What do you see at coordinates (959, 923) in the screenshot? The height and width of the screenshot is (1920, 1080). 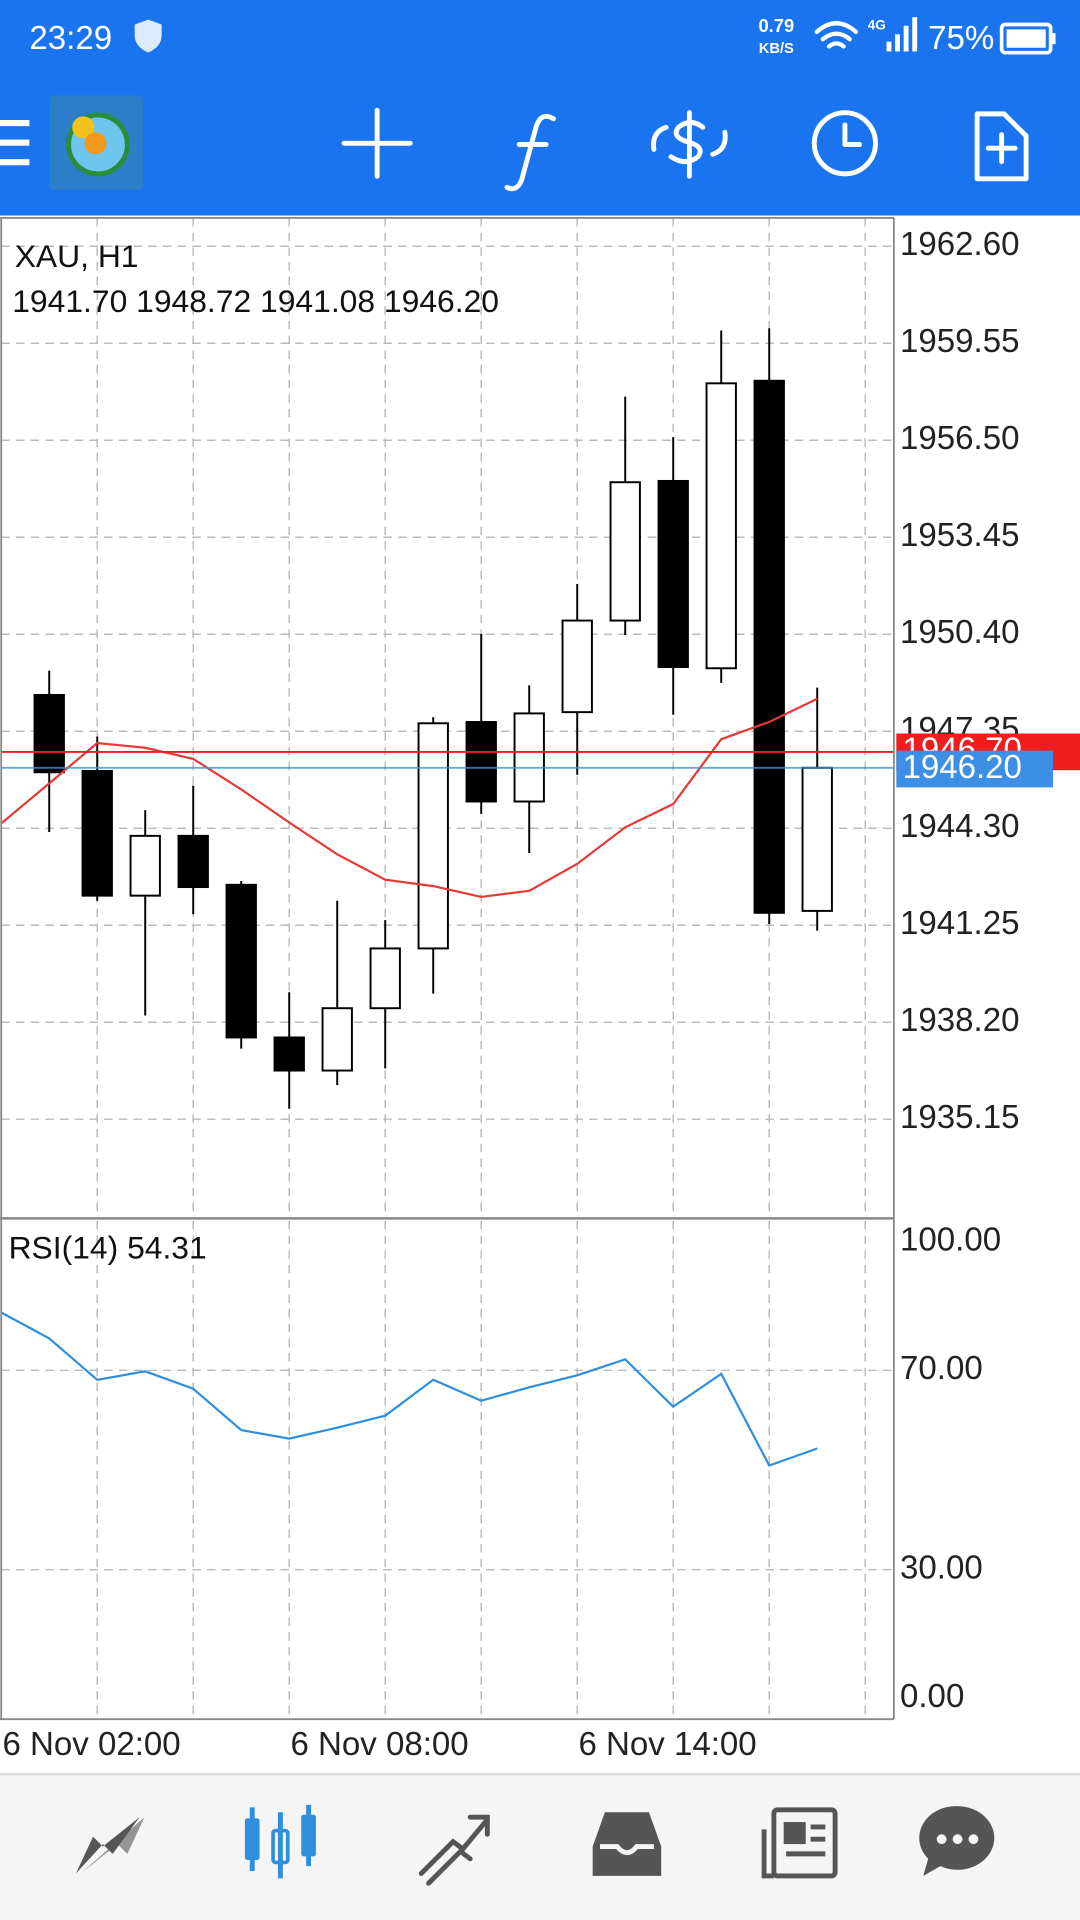 I see `y-tick-label: 1941.25` at bounding box center [959, 923].